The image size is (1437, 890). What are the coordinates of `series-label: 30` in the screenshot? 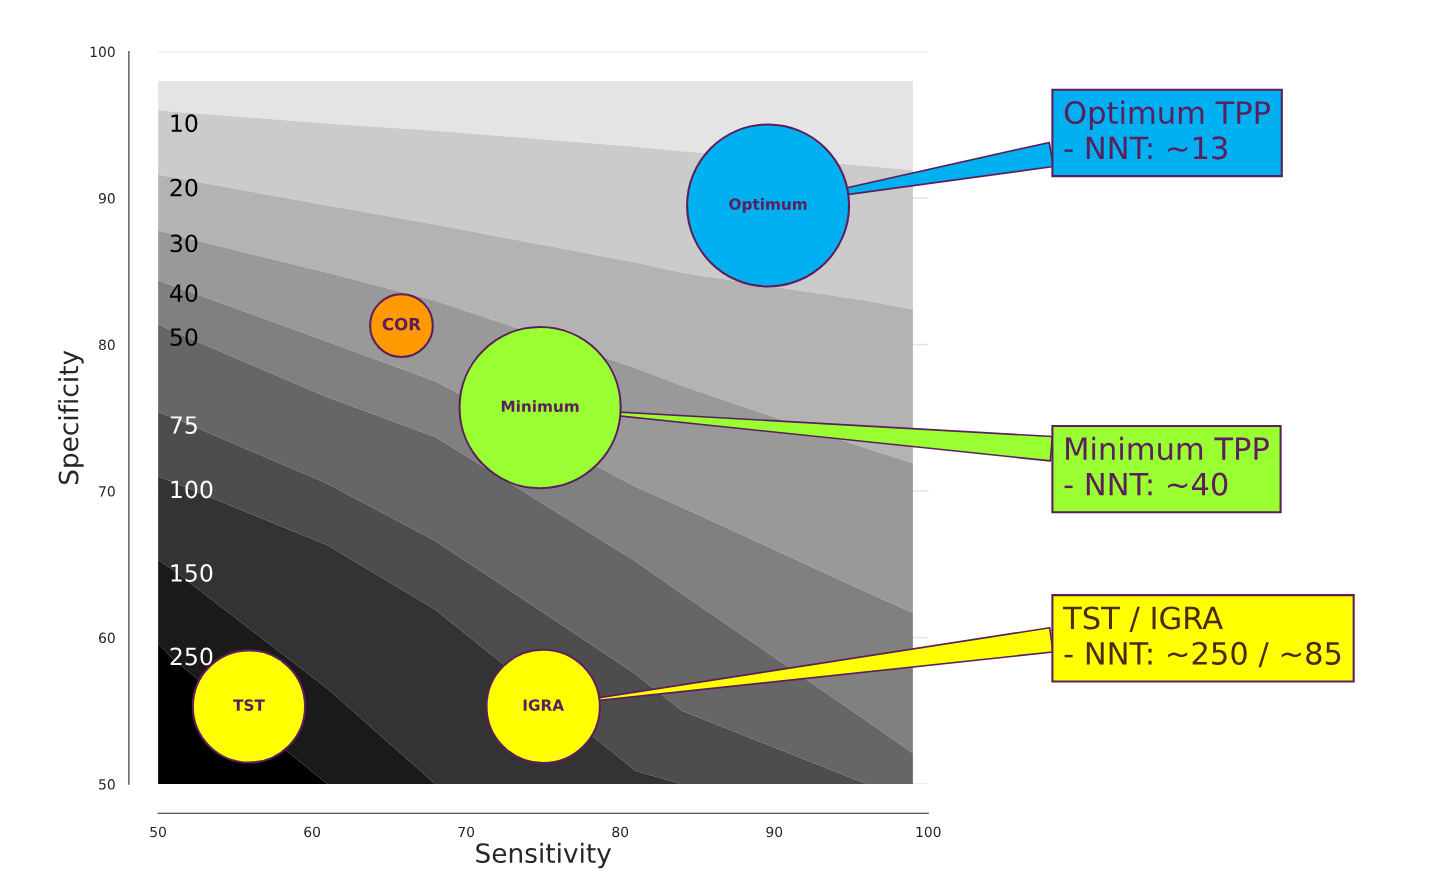 It's located at (184, 243).